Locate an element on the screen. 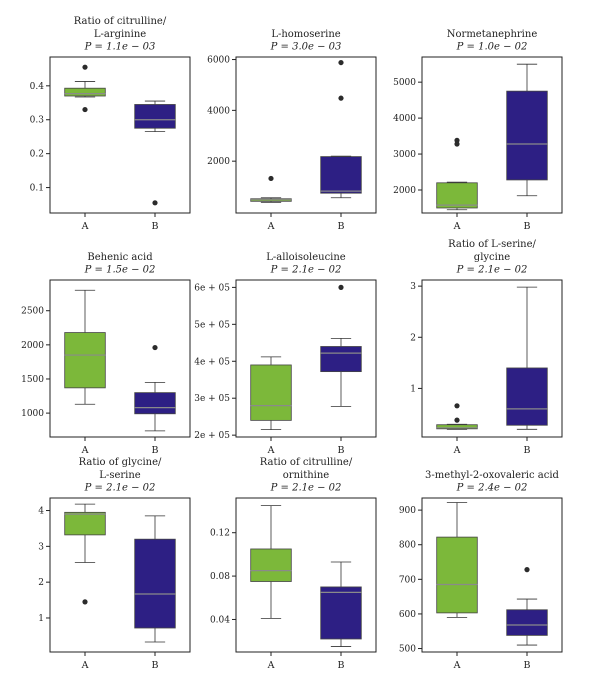  y-tick-label: 4 is located at coordinates (41, 512).